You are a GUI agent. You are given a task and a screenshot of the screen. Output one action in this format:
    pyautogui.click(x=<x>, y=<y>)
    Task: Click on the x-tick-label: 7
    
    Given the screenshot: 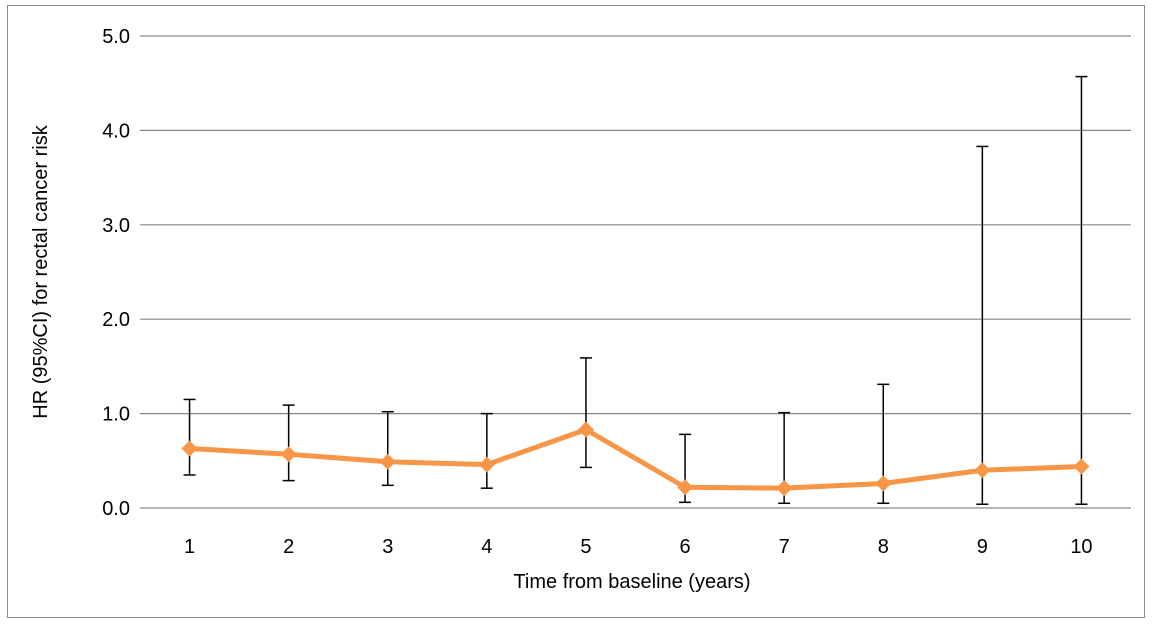 What is the action you would take?
    pyautogui.click(x=784, y=547)
    